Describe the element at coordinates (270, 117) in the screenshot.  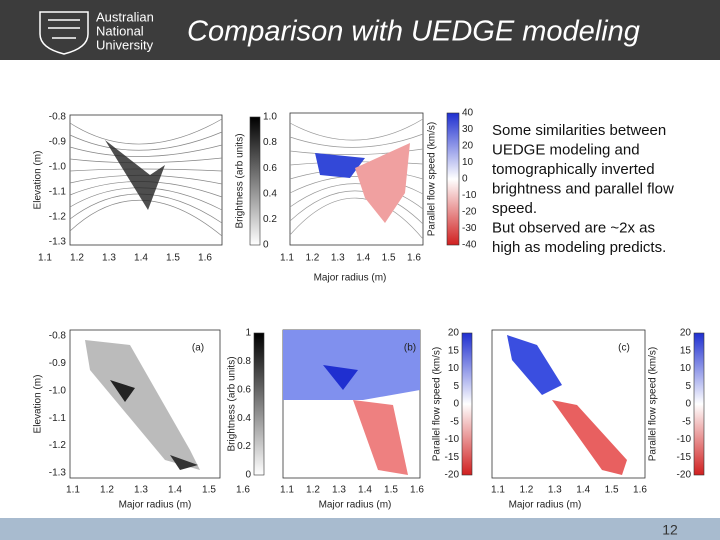
I see `colorbar-tick-label: 1.0` at that location.